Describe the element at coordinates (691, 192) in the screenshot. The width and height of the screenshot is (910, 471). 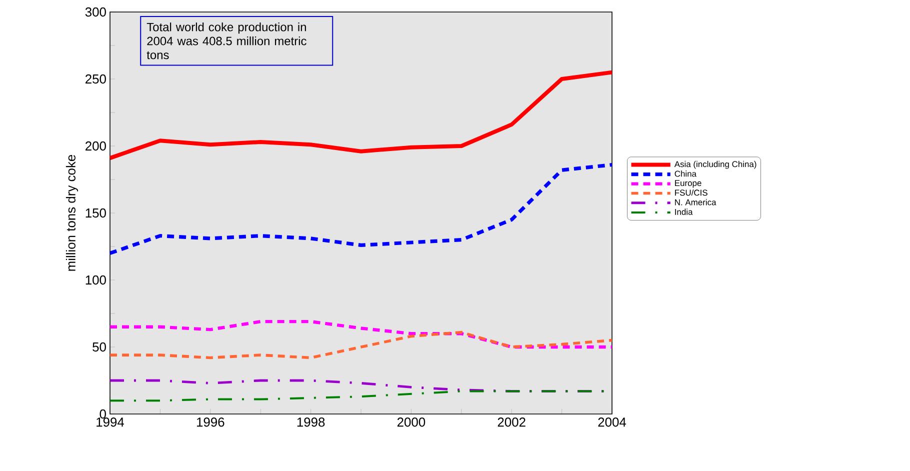
I see `legend-label: FSU/CIS` at that location.